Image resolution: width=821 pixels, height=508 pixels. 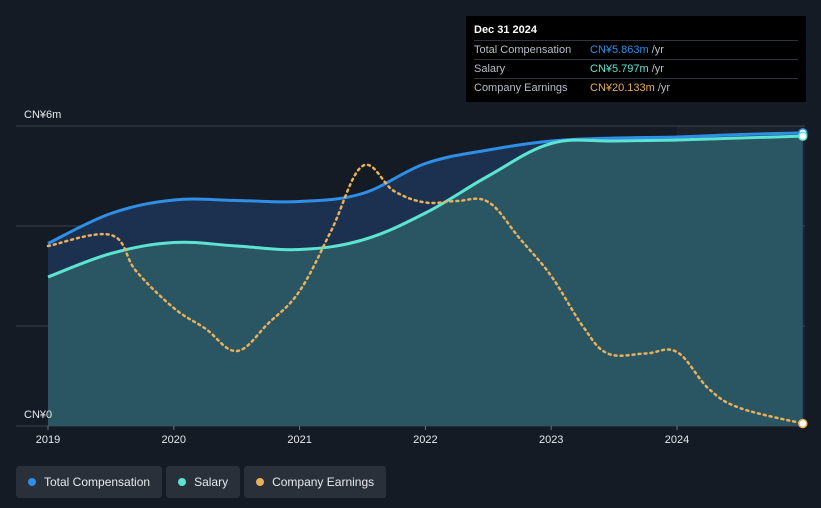 I want to click on x-tick-label: 2022, so click(x=425, y=440).